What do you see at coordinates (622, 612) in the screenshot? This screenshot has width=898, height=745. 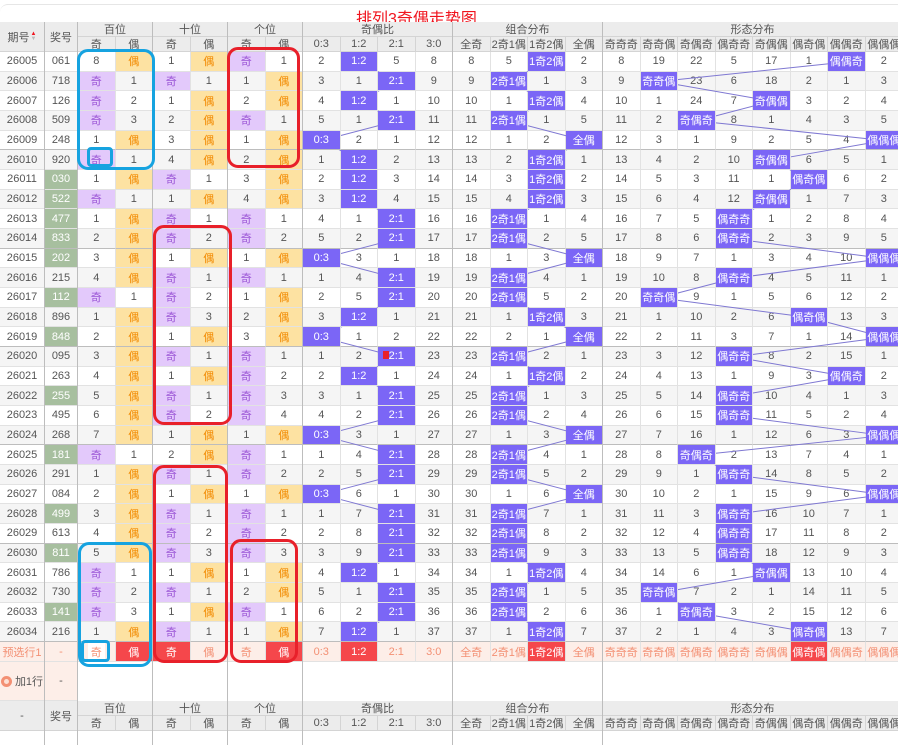 I see `miss-count-cell: 36` at bounding box center [622, 612].